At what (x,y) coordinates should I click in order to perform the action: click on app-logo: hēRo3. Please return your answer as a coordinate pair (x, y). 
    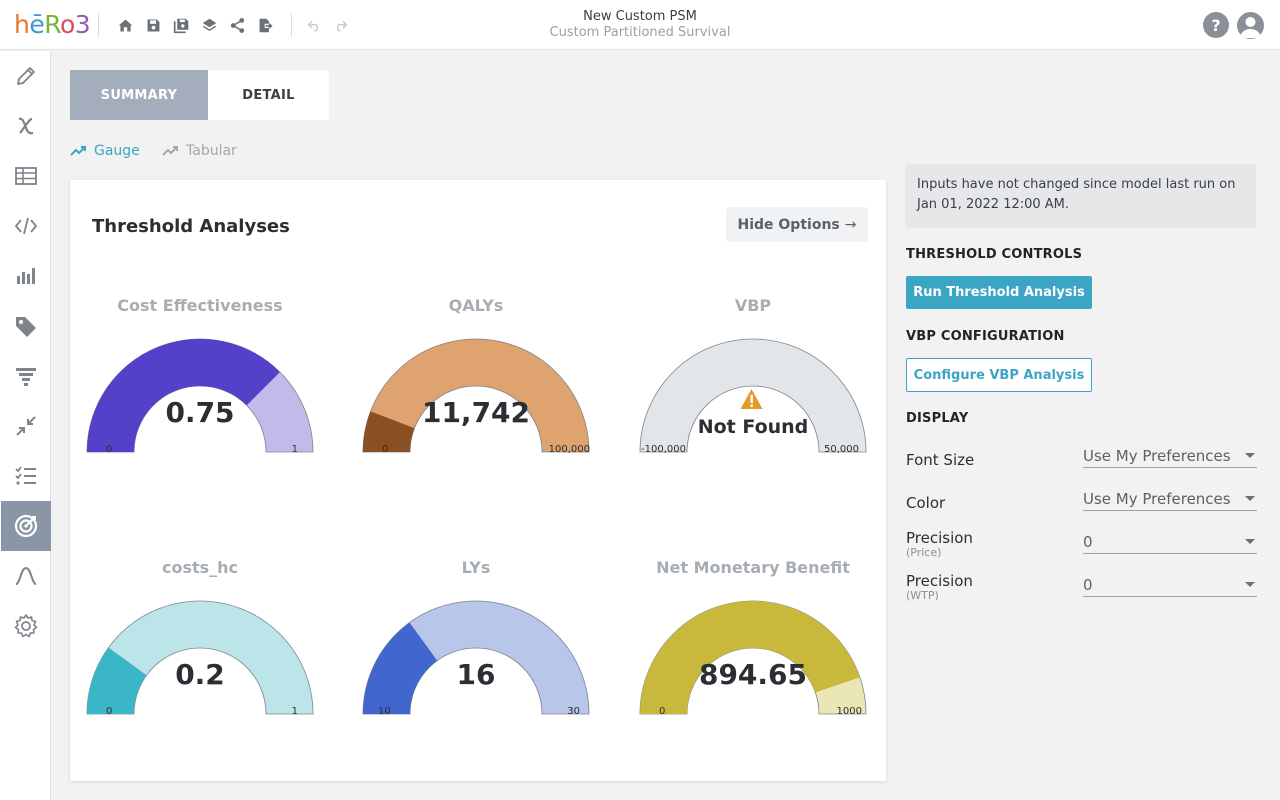
    Looking at the image, I should click on (52, 24).